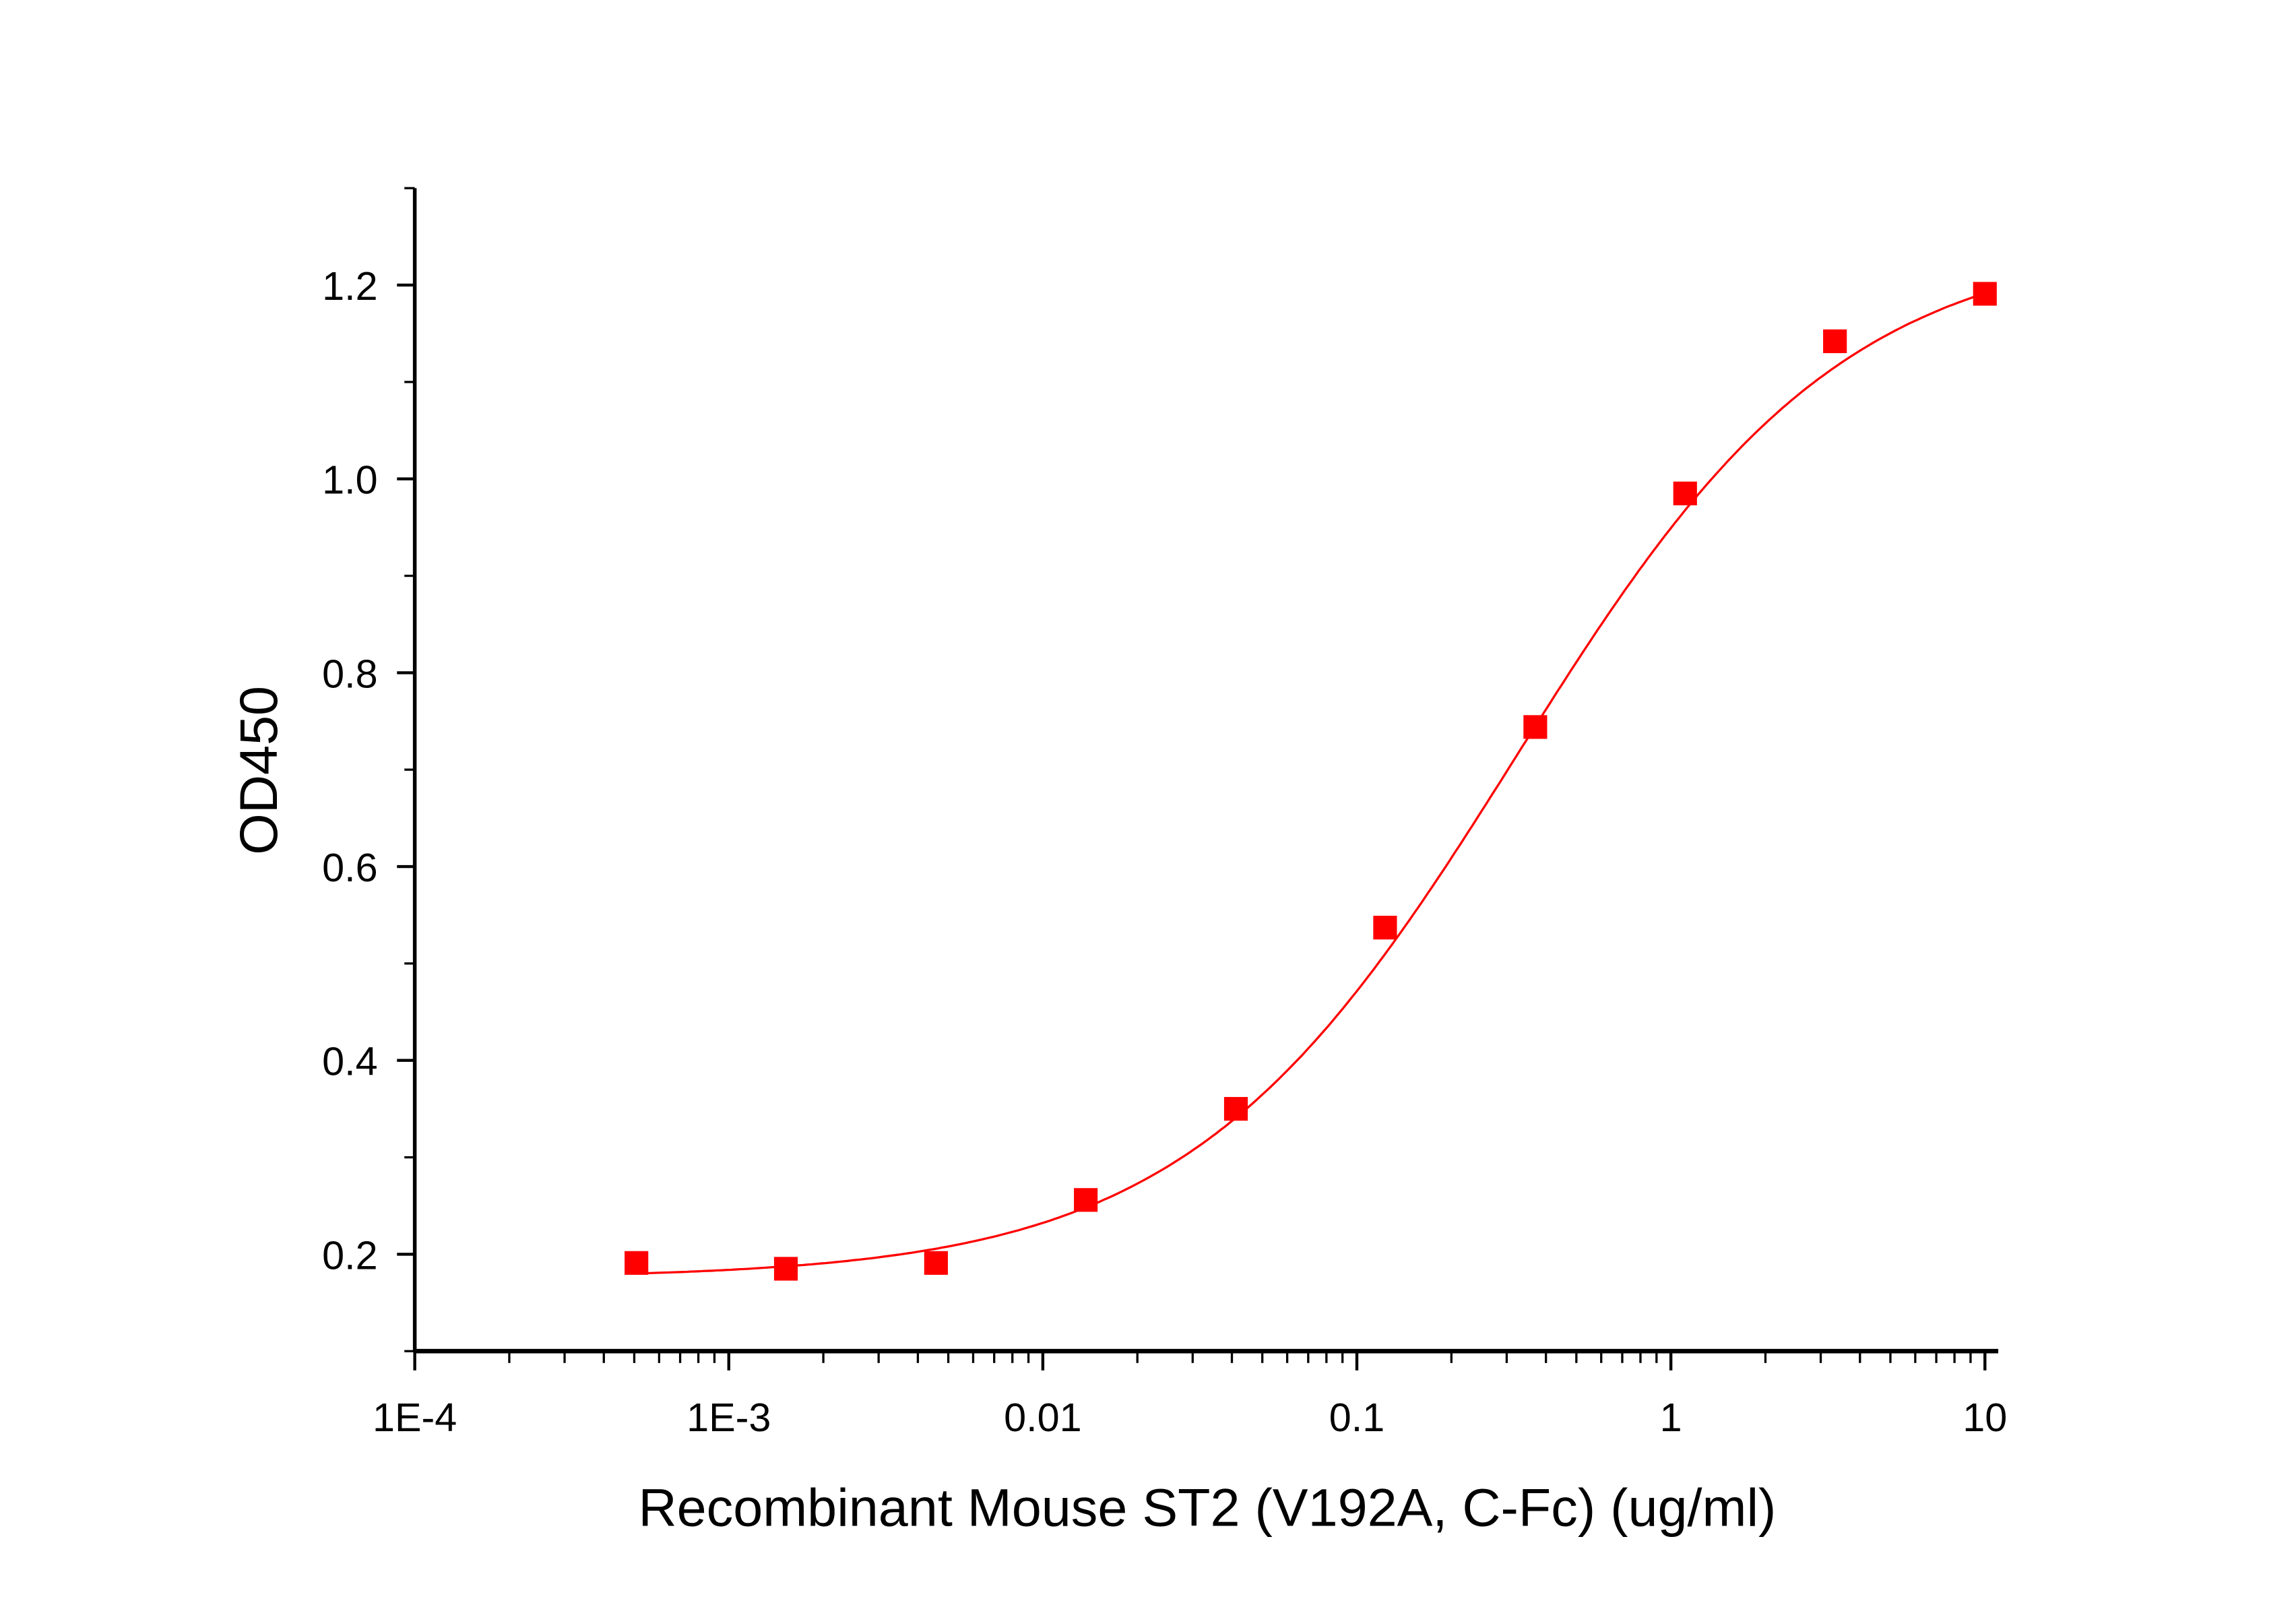 The width and height of the screenshot is (2296, 1603). What do you see at coordinates (258, 770) in the screenshot?
I see `y-axis-label: OD450` at bounding box center [258, 770].